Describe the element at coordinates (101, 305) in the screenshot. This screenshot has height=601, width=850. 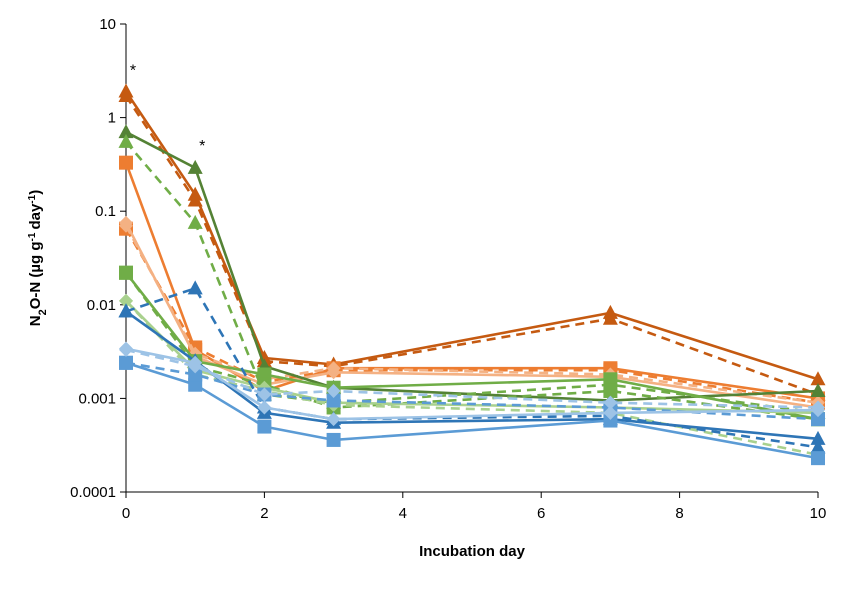
I see `y-tick-label: 0.01` at that location.